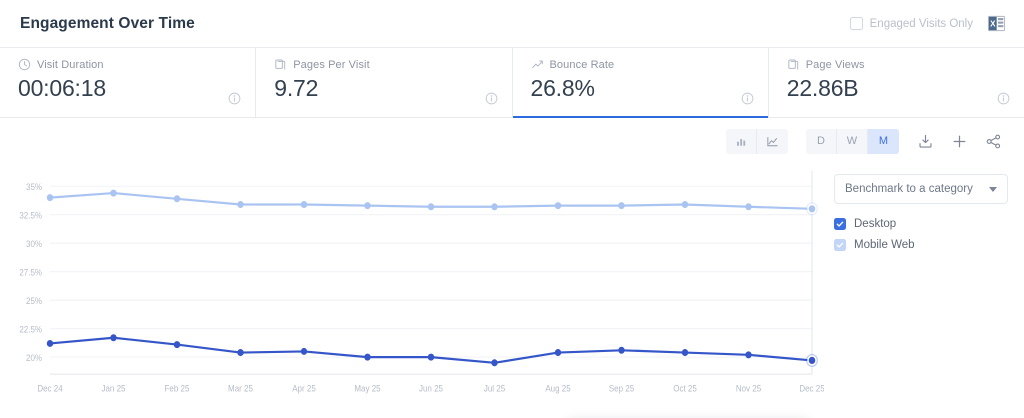 The image size is (1024, 418). I want to click on granularity-toggle: D W M, so click(852, 141).